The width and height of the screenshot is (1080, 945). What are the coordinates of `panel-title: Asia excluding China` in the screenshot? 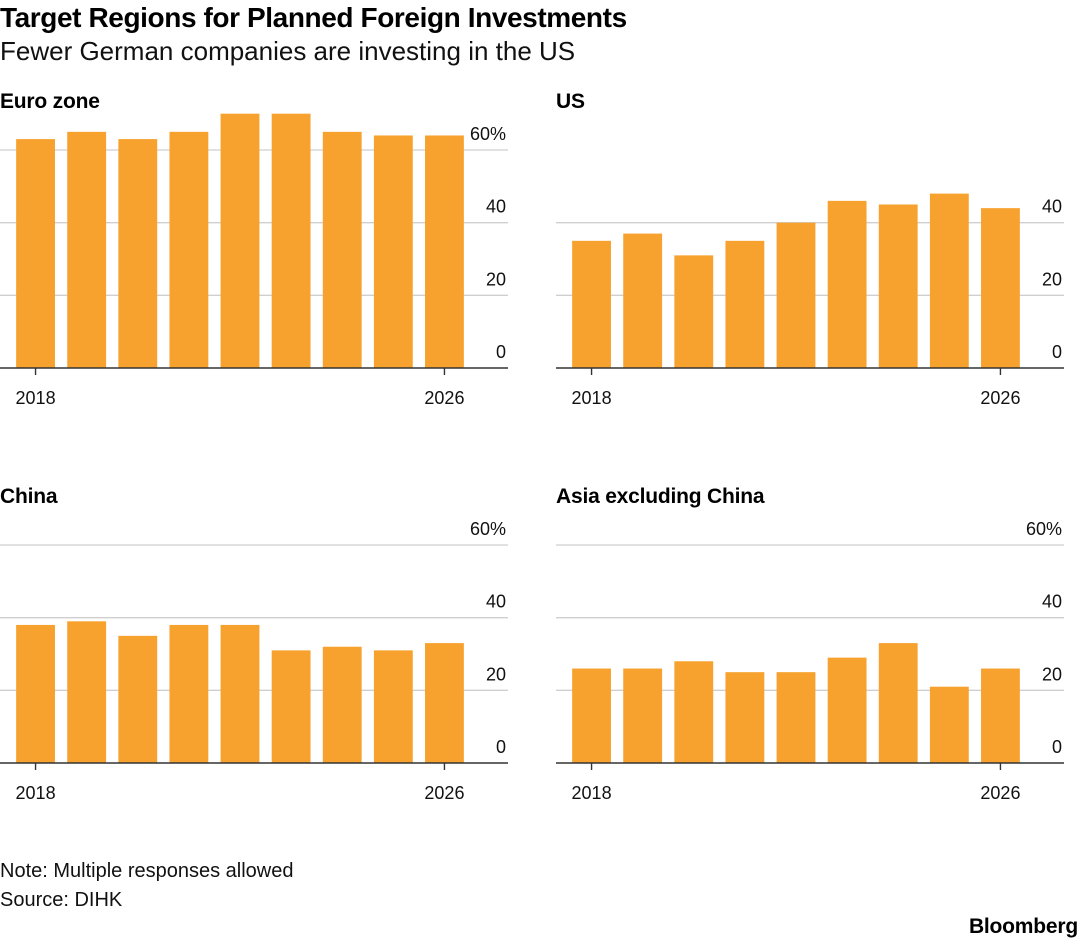 It's located at (660, 496).